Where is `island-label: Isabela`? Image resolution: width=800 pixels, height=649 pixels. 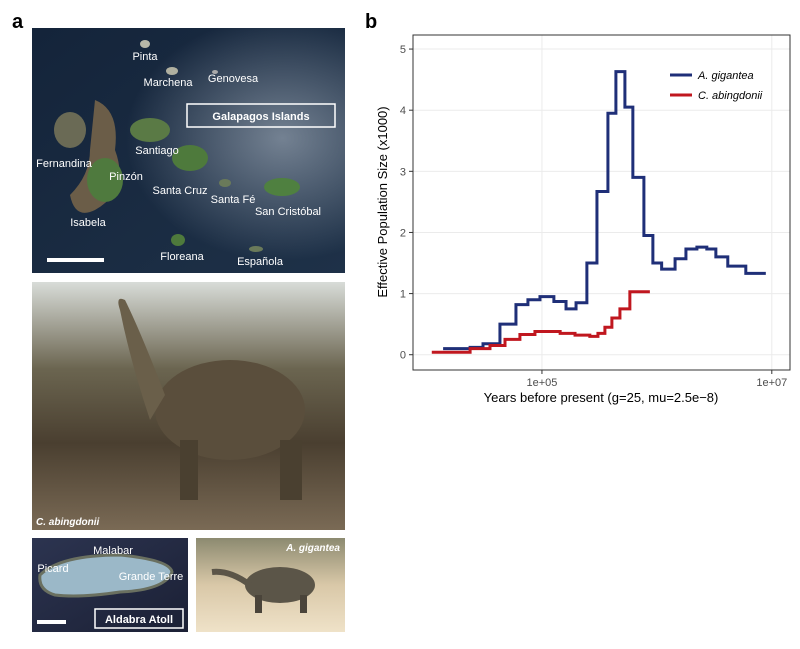 island-label: Isabela is located at coordinates (88, 223).